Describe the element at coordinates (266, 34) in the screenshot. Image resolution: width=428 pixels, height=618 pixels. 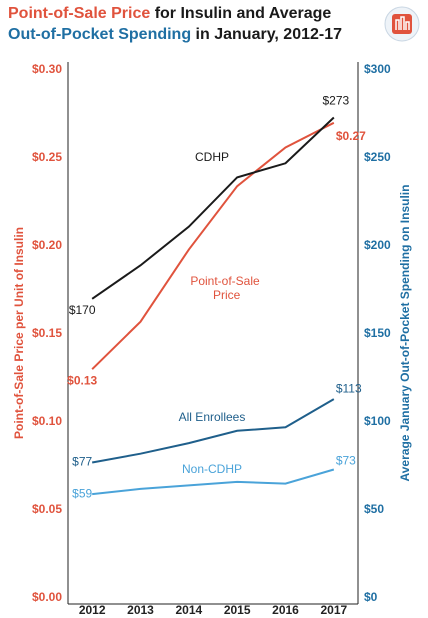
I see `title-part: in January, 2012-17` at that location.